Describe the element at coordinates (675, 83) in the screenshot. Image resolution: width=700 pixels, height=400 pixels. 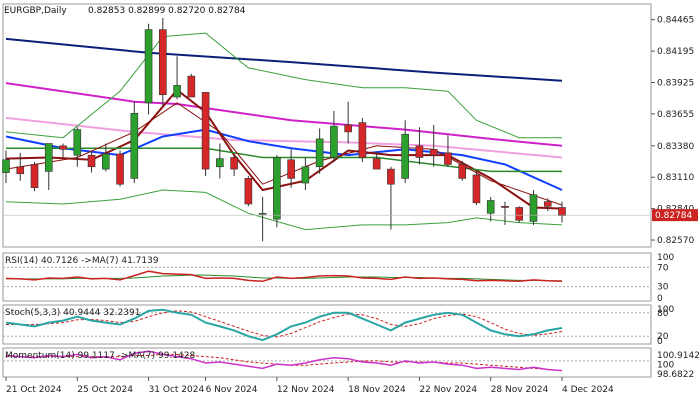
I see `price-tick-label: 0.83925` at that location.